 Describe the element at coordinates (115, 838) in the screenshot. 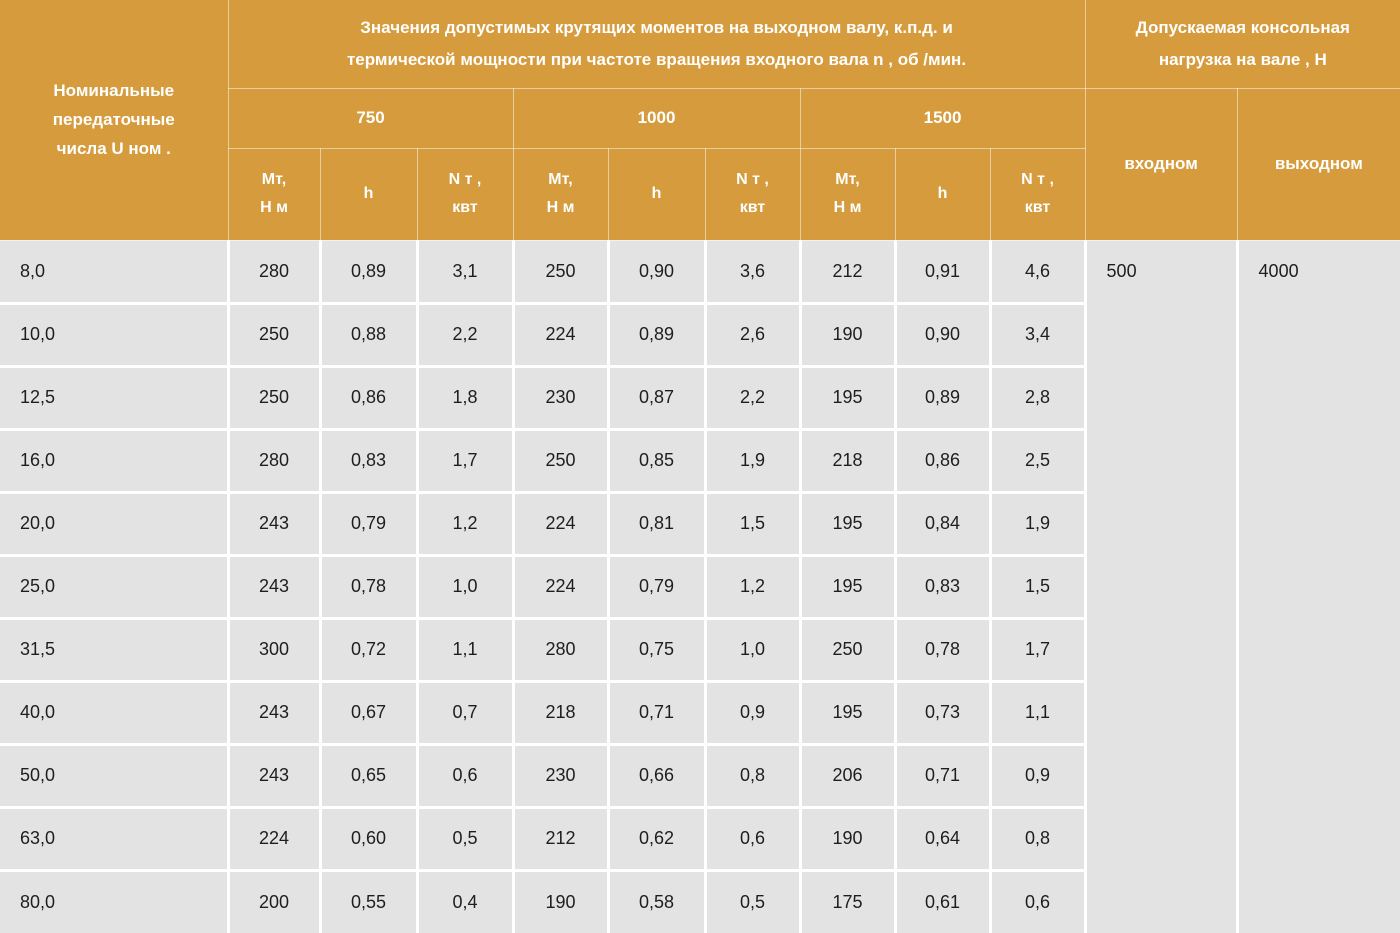

I see `cell-ratio: 63,0` at that location.